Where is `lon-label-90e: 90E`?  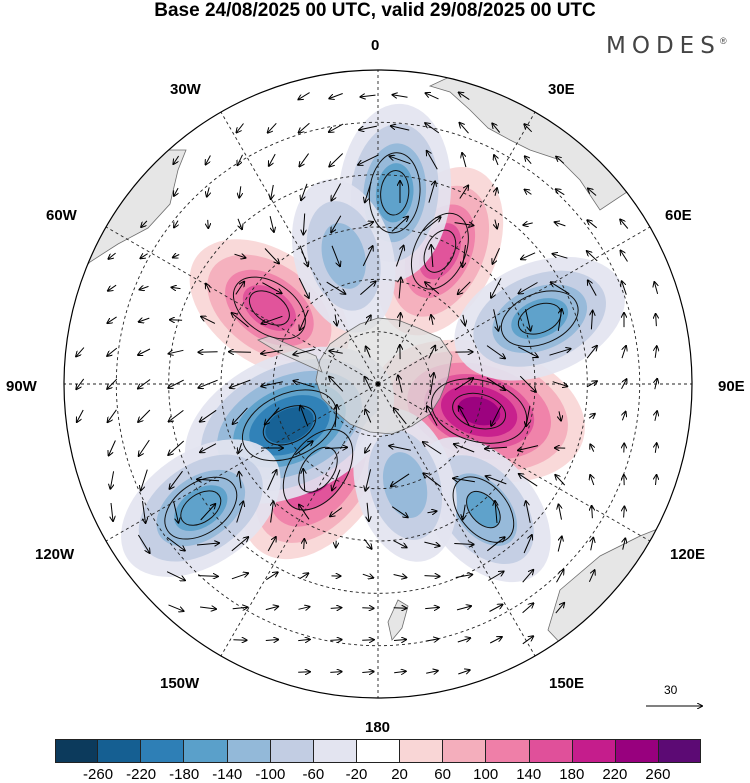 lon-label-90e: 90E is located at coordinates (731, 386).